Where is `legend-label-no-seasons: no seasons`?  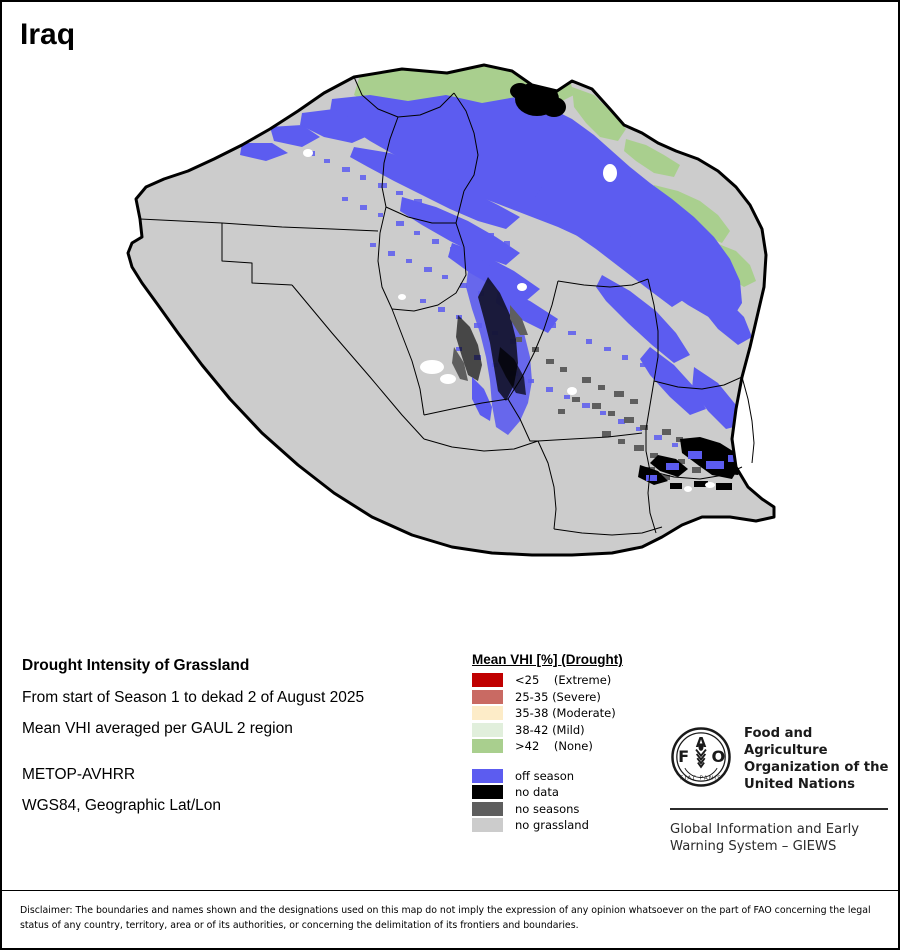 legend-label-no-seasons: no seasons is located at coordinates (547, 808).